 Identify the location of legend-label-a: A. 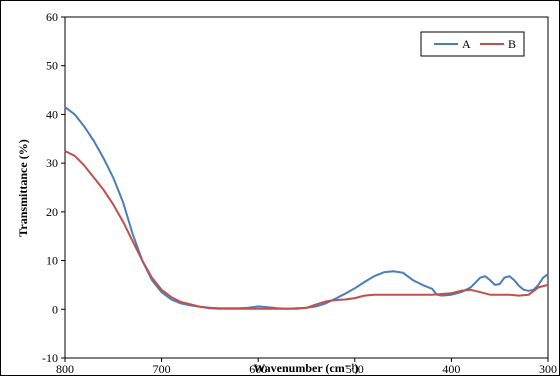
(466, 44).